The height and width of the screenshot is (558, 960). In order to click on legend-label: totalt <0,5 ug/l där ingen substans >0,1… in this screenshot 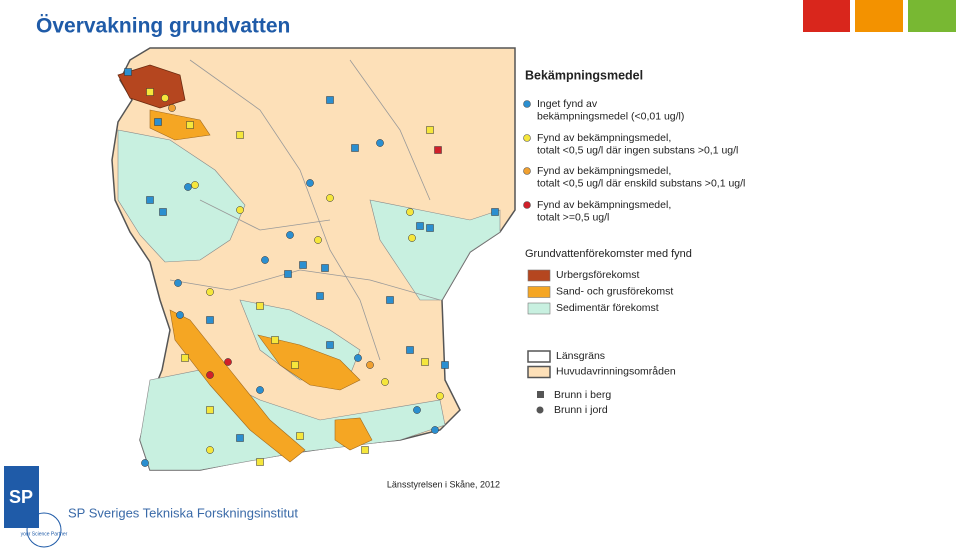, I will do `click(637, 150)`.